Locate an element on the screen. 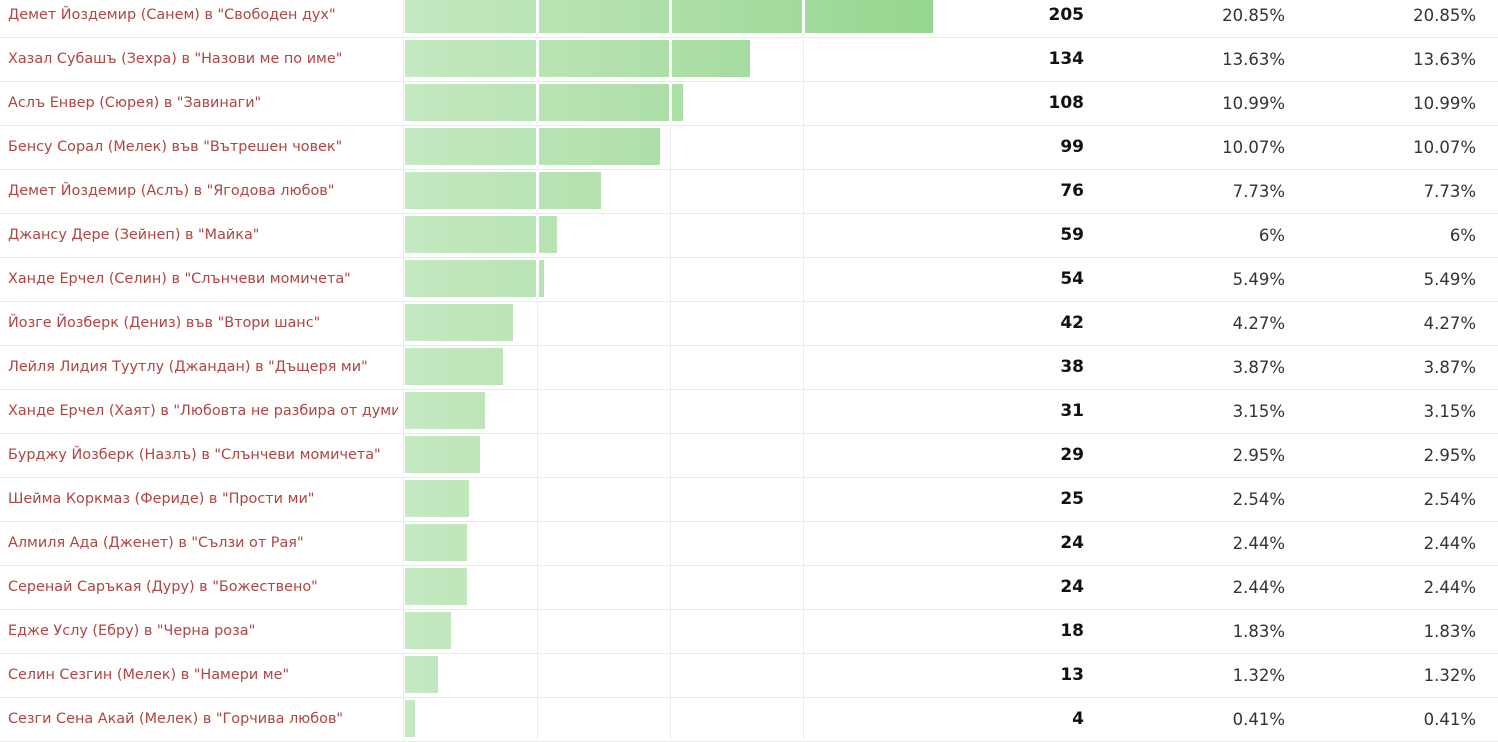 This screenshot has width=1498, height=742. vote-percent-total: 10.07% is located at coordinates (1444, 147).